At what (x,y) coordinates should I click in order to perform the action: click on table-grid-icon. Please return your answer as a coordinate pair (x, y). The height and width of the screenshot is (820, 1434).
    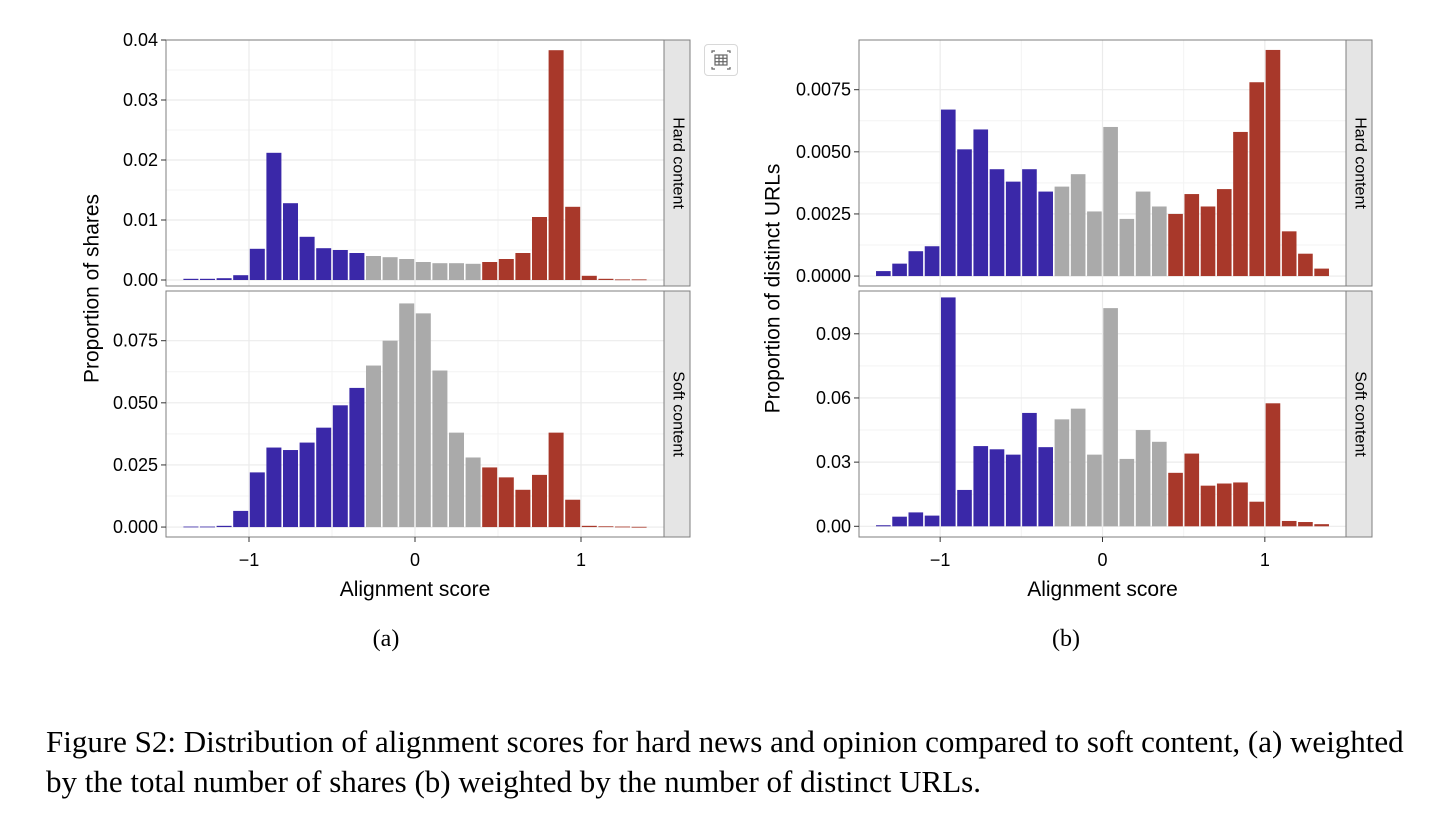
    Looking at the image, I should click on (721, 60).